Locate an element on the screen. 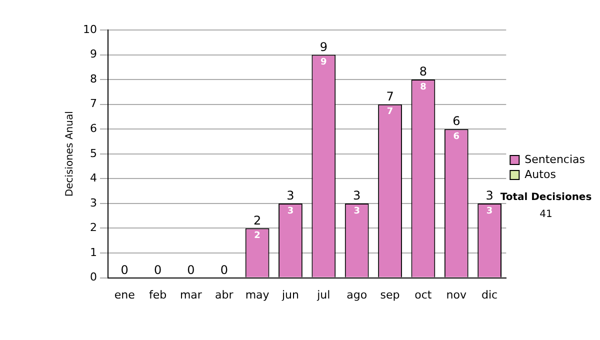  y-tick-label: 8 is located at coordinates (93, 79).